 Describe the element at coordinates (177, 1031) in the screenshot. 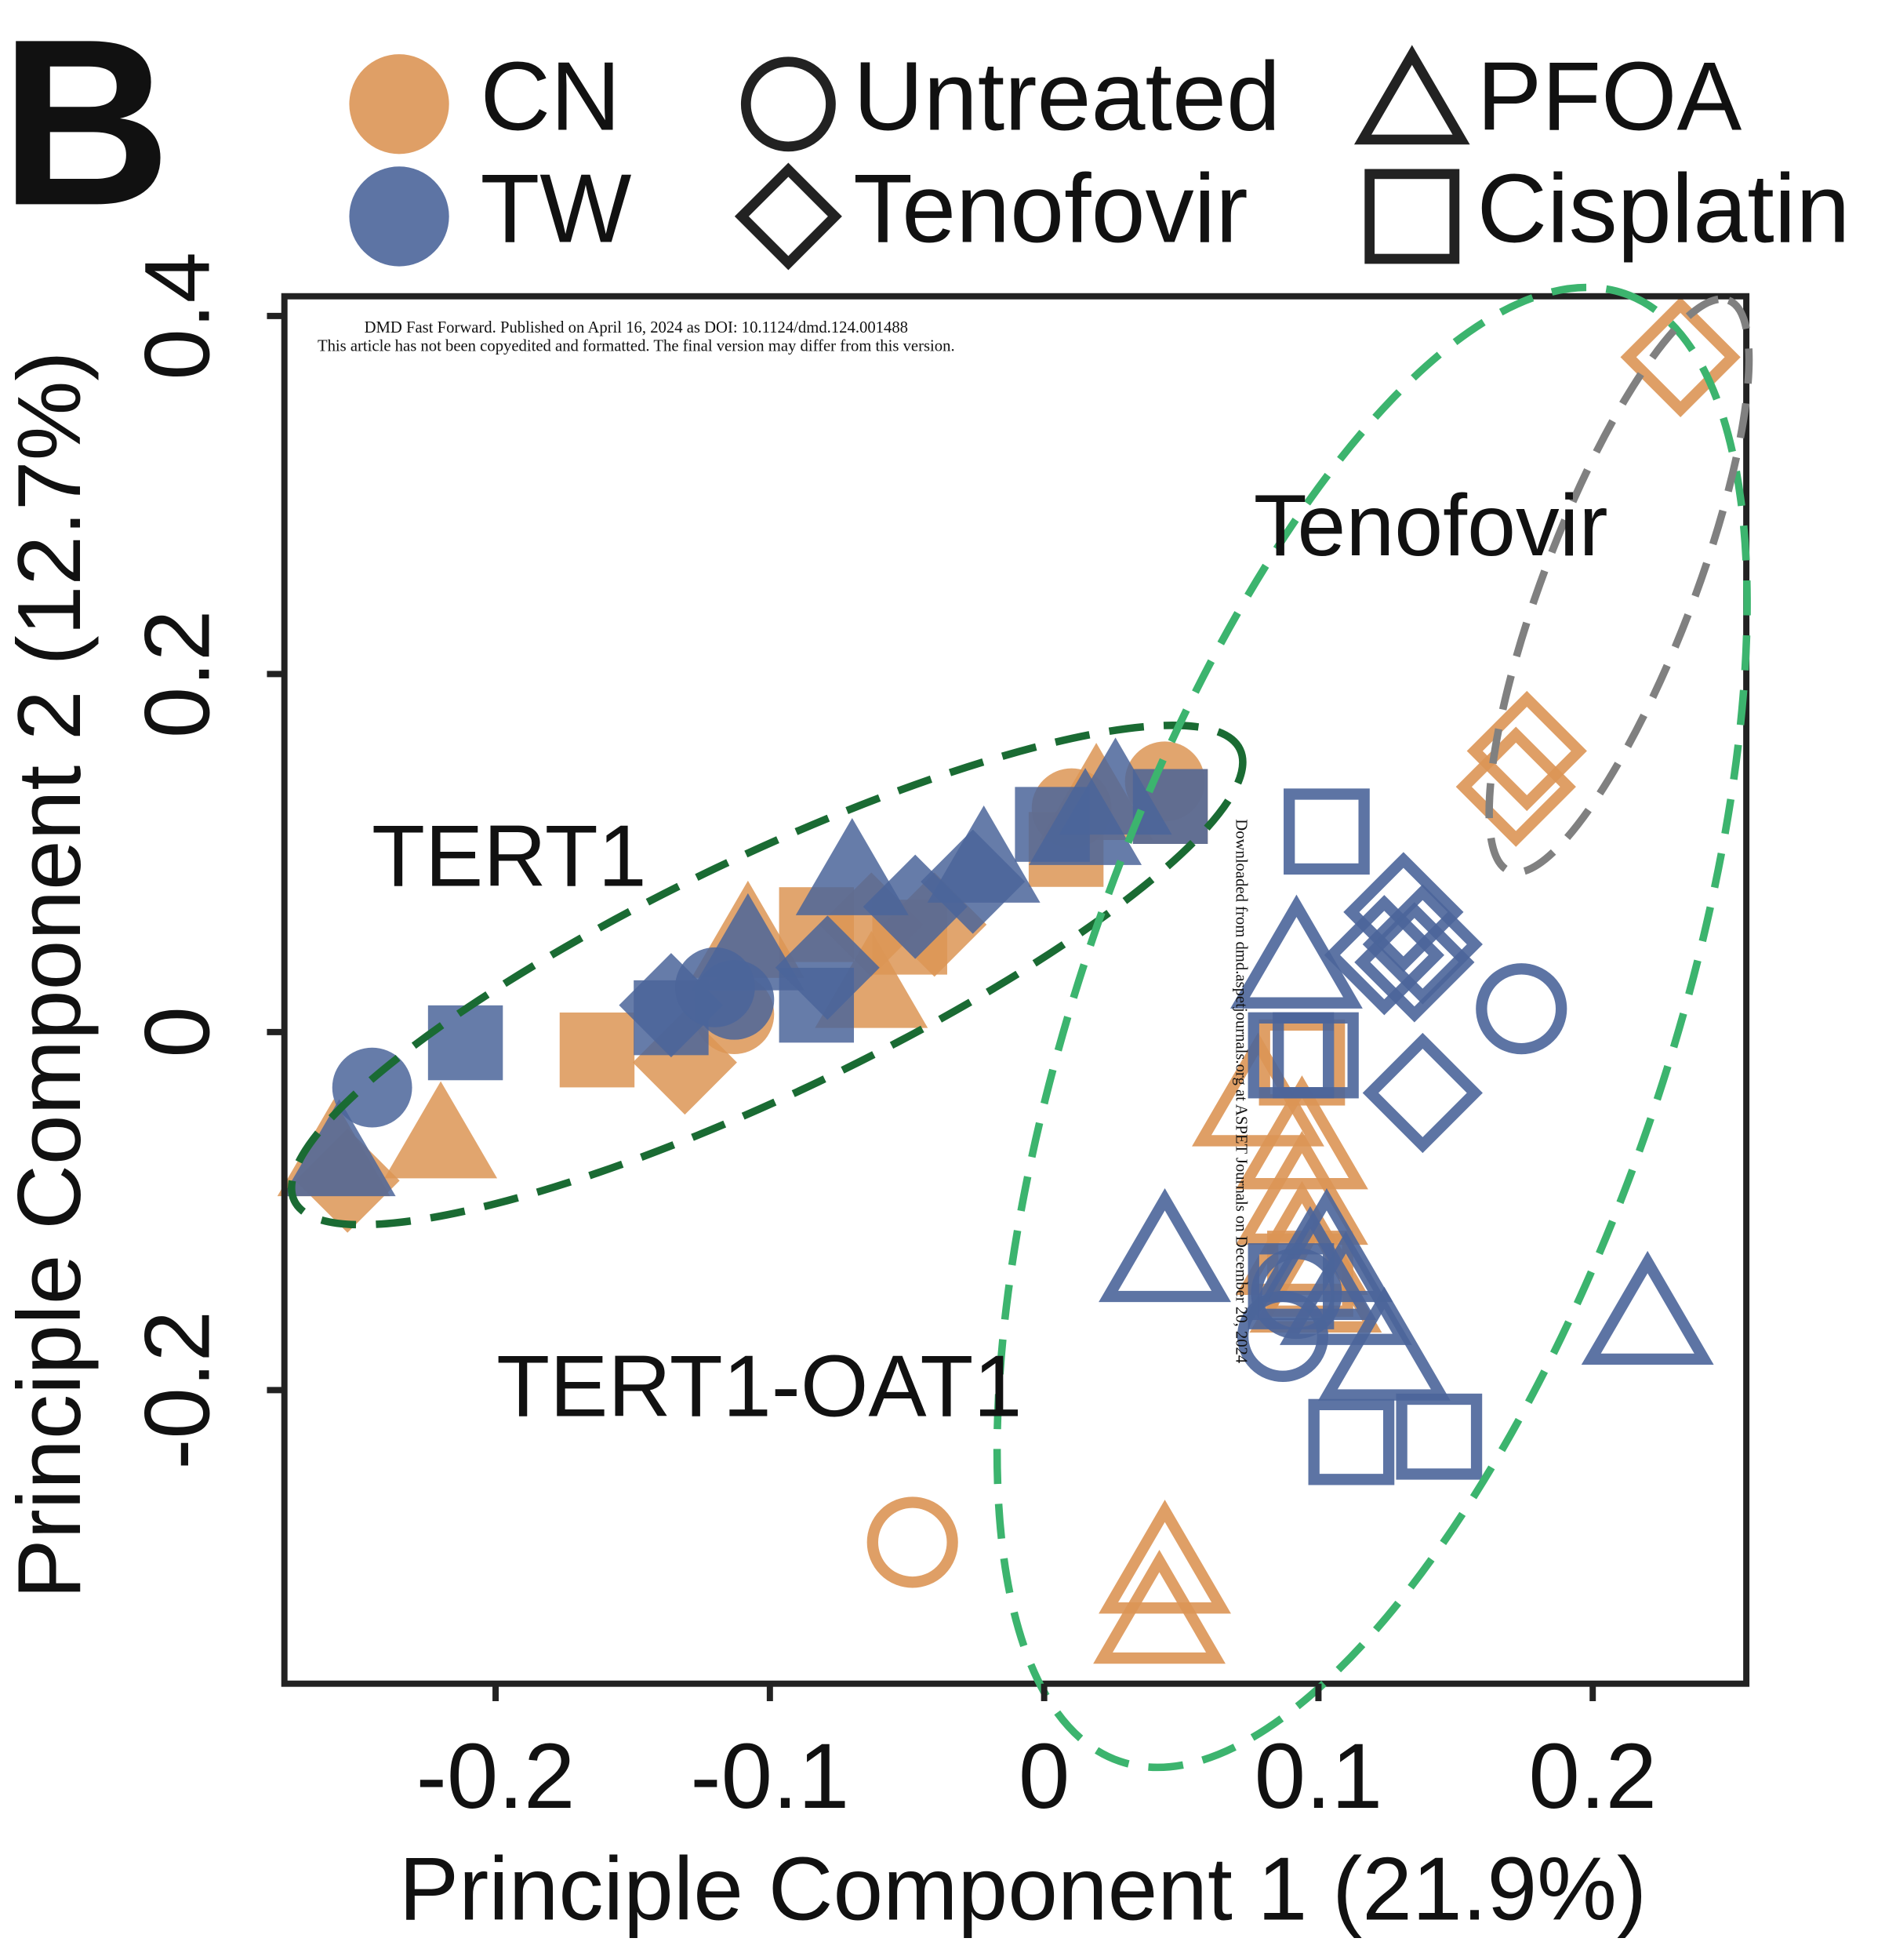

I see `y-tick-label: 0` at that location.